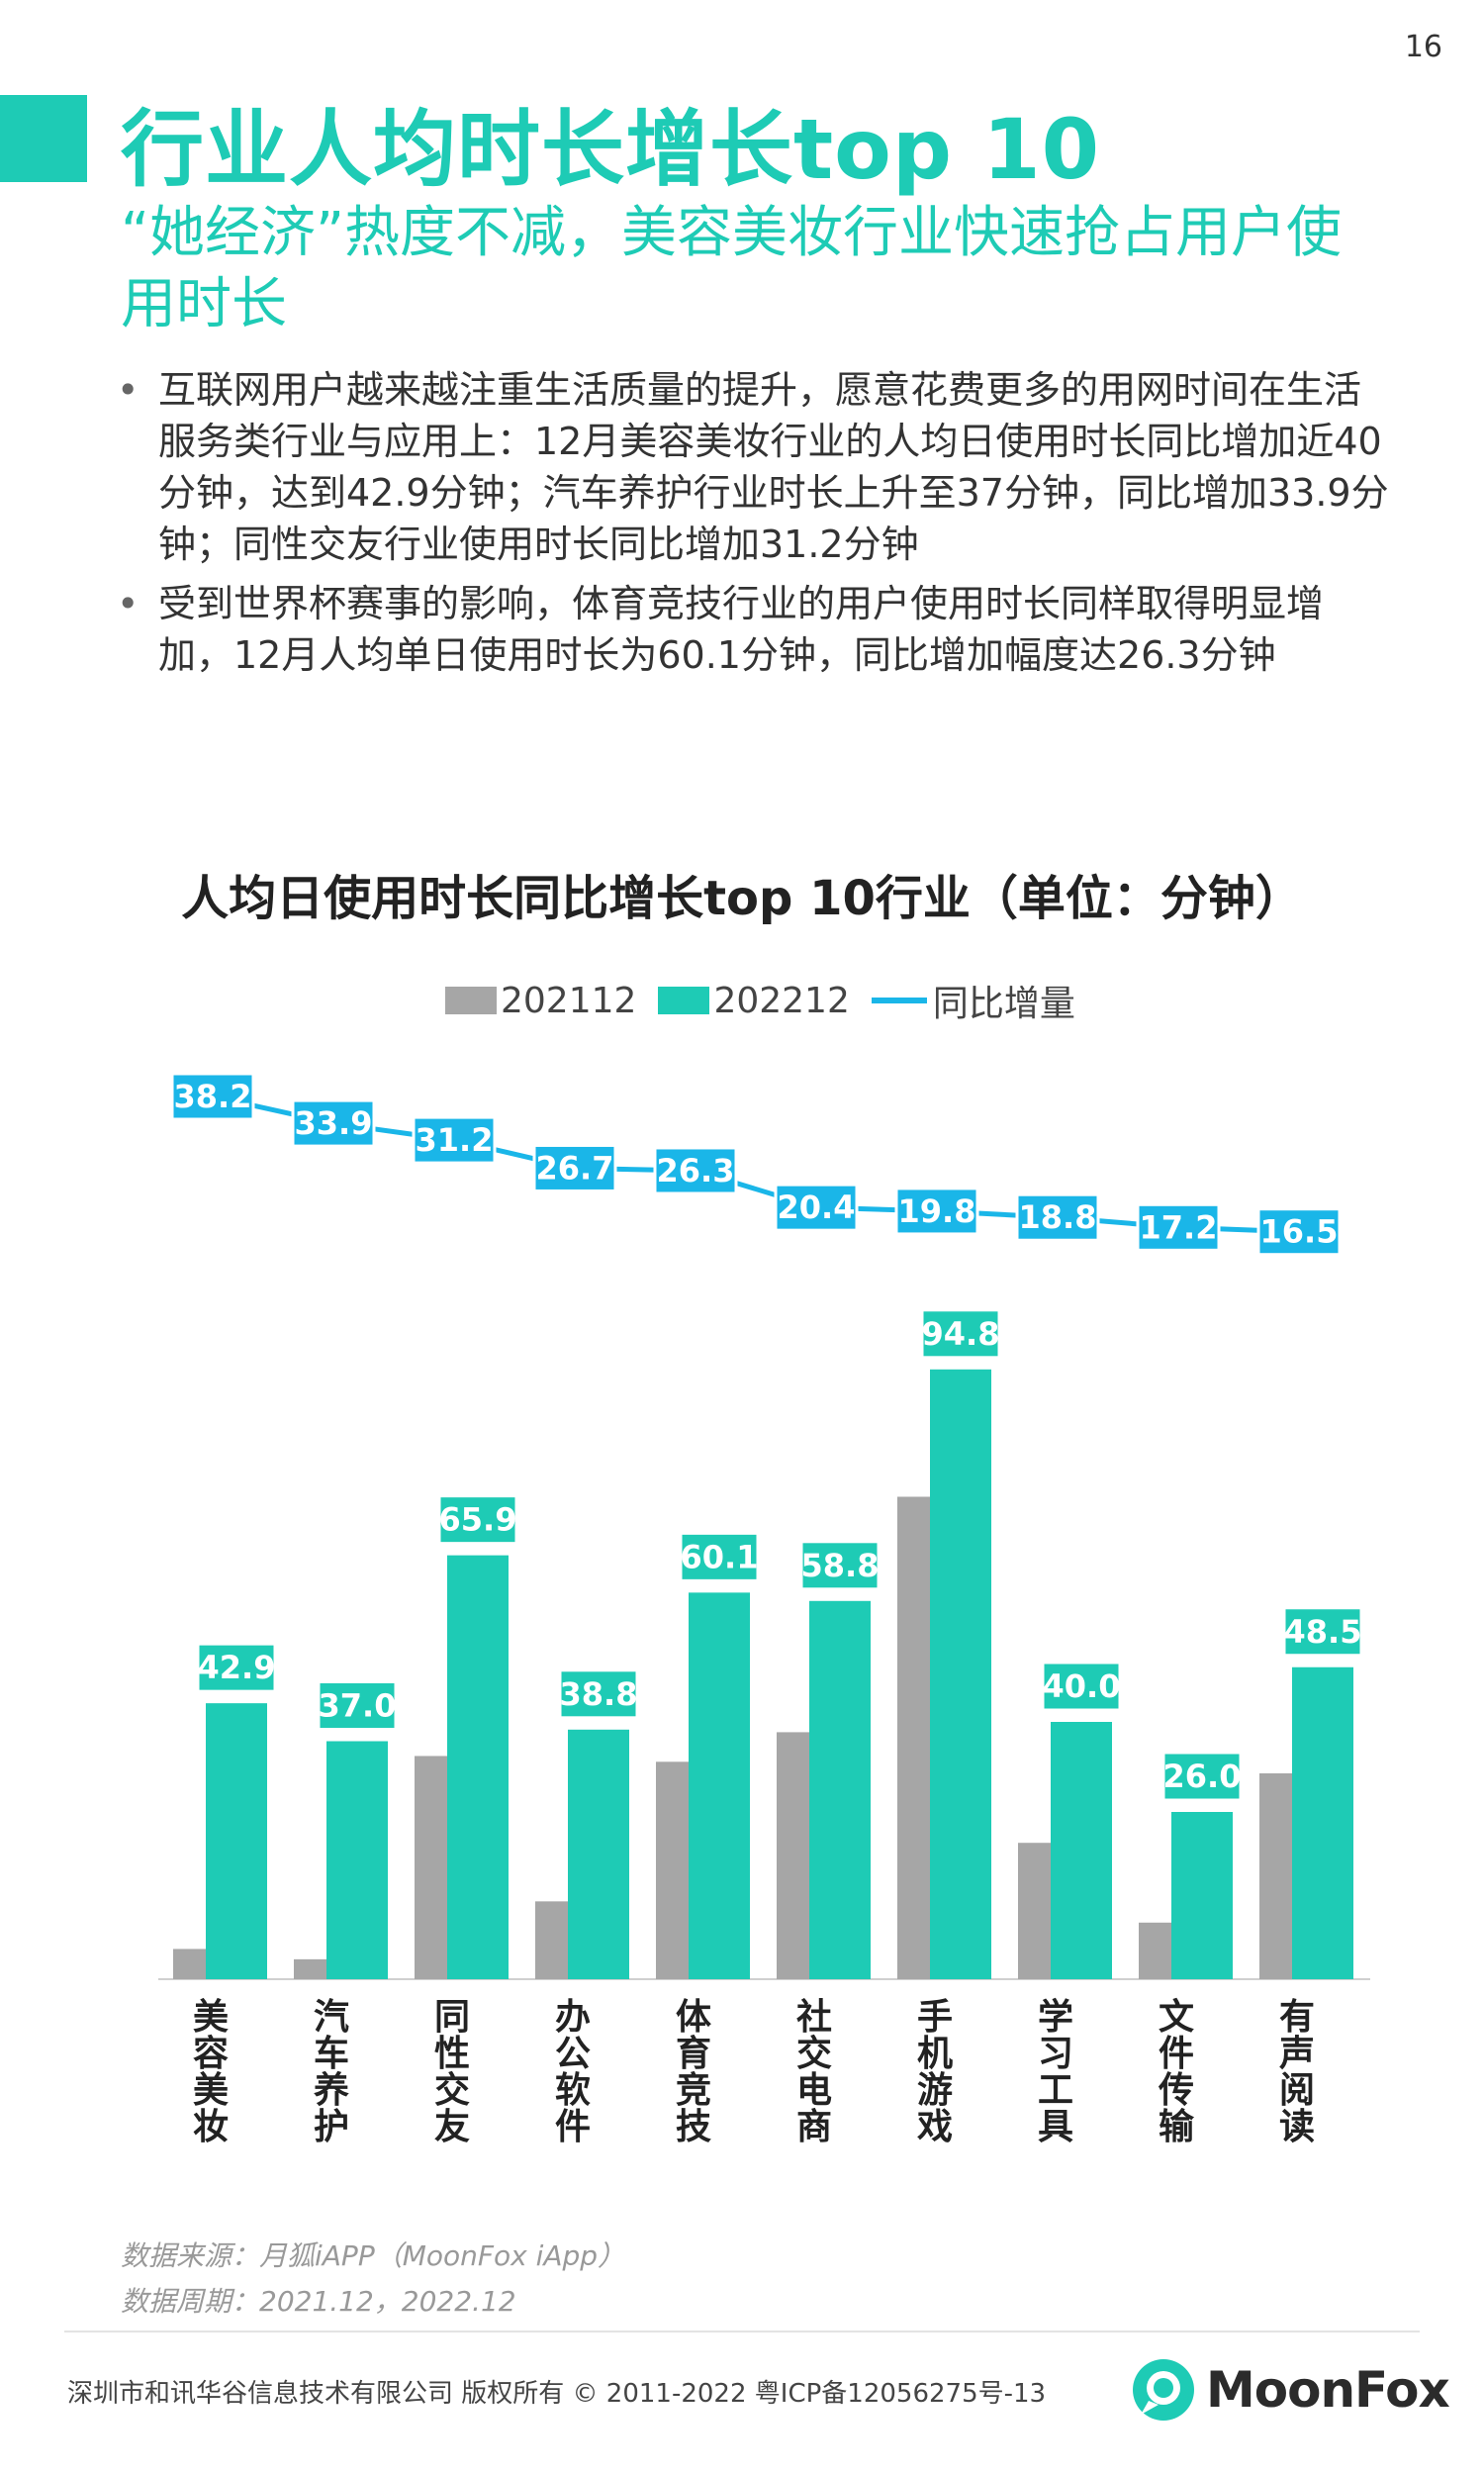 This screenshot has height=2474, width=1484. Describe the element at coordinates (781, 1001) in the screenshot. I see `legend-label: 202212` at that location.